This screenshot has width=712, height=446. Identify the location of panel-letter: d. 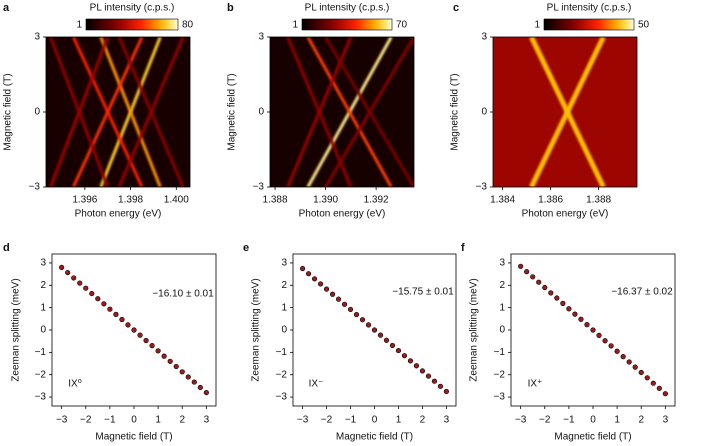
(6, 248).